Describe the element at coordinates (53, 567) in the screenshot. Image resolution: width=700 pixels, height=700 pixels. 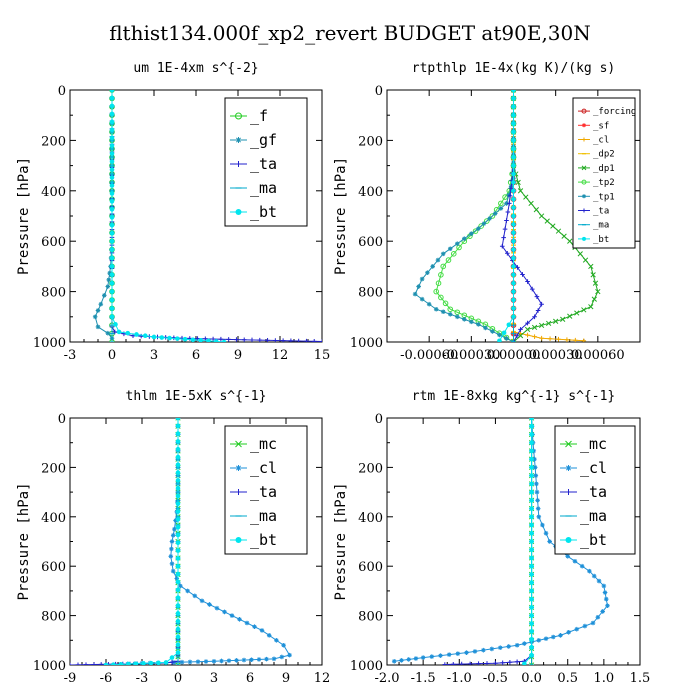
I see `y-tick-label: 600` at that location.